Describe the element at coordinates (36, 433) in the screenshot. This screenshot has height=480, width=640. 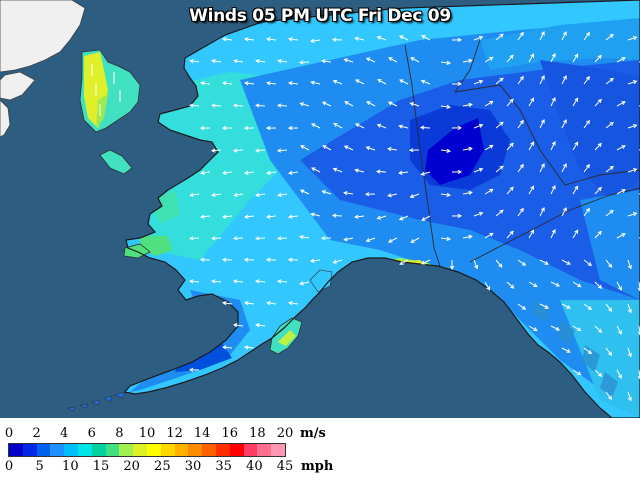
I see `ms-tick-label: 2` at that location.